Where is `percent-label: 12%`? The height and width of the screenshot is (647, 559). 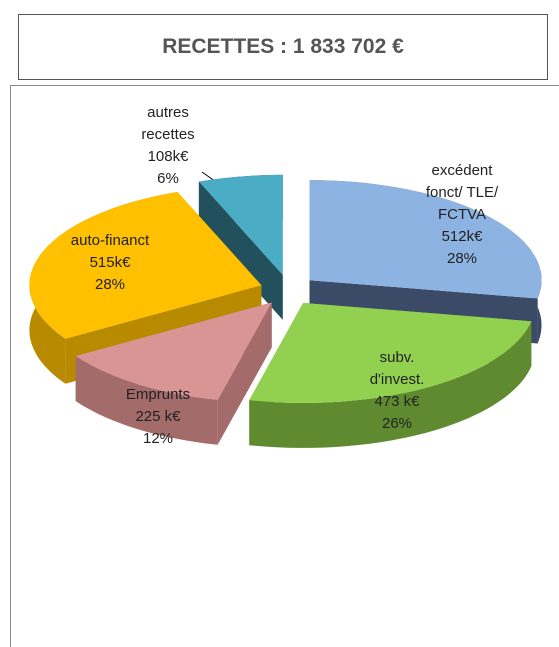 percent-label: 12% is located at coordinates (158, 438).